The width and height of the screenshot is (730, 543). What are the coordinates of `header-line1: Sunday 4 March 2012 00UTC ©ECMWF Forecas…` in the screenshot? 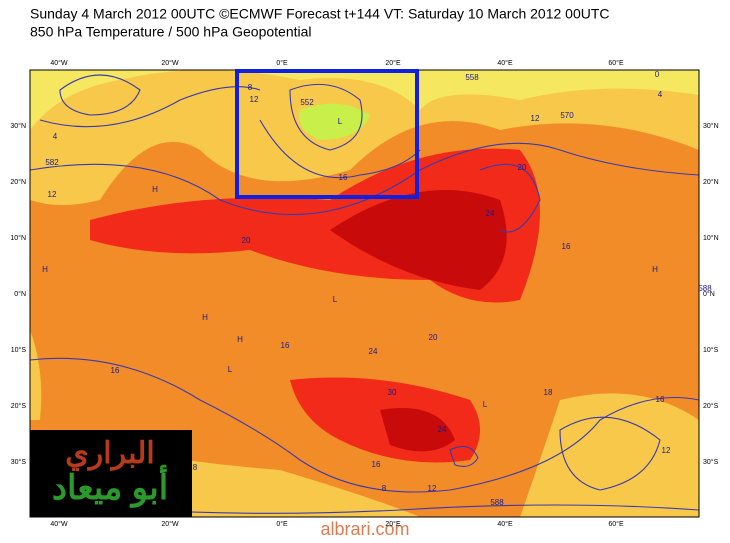 It's located at (320, 14).